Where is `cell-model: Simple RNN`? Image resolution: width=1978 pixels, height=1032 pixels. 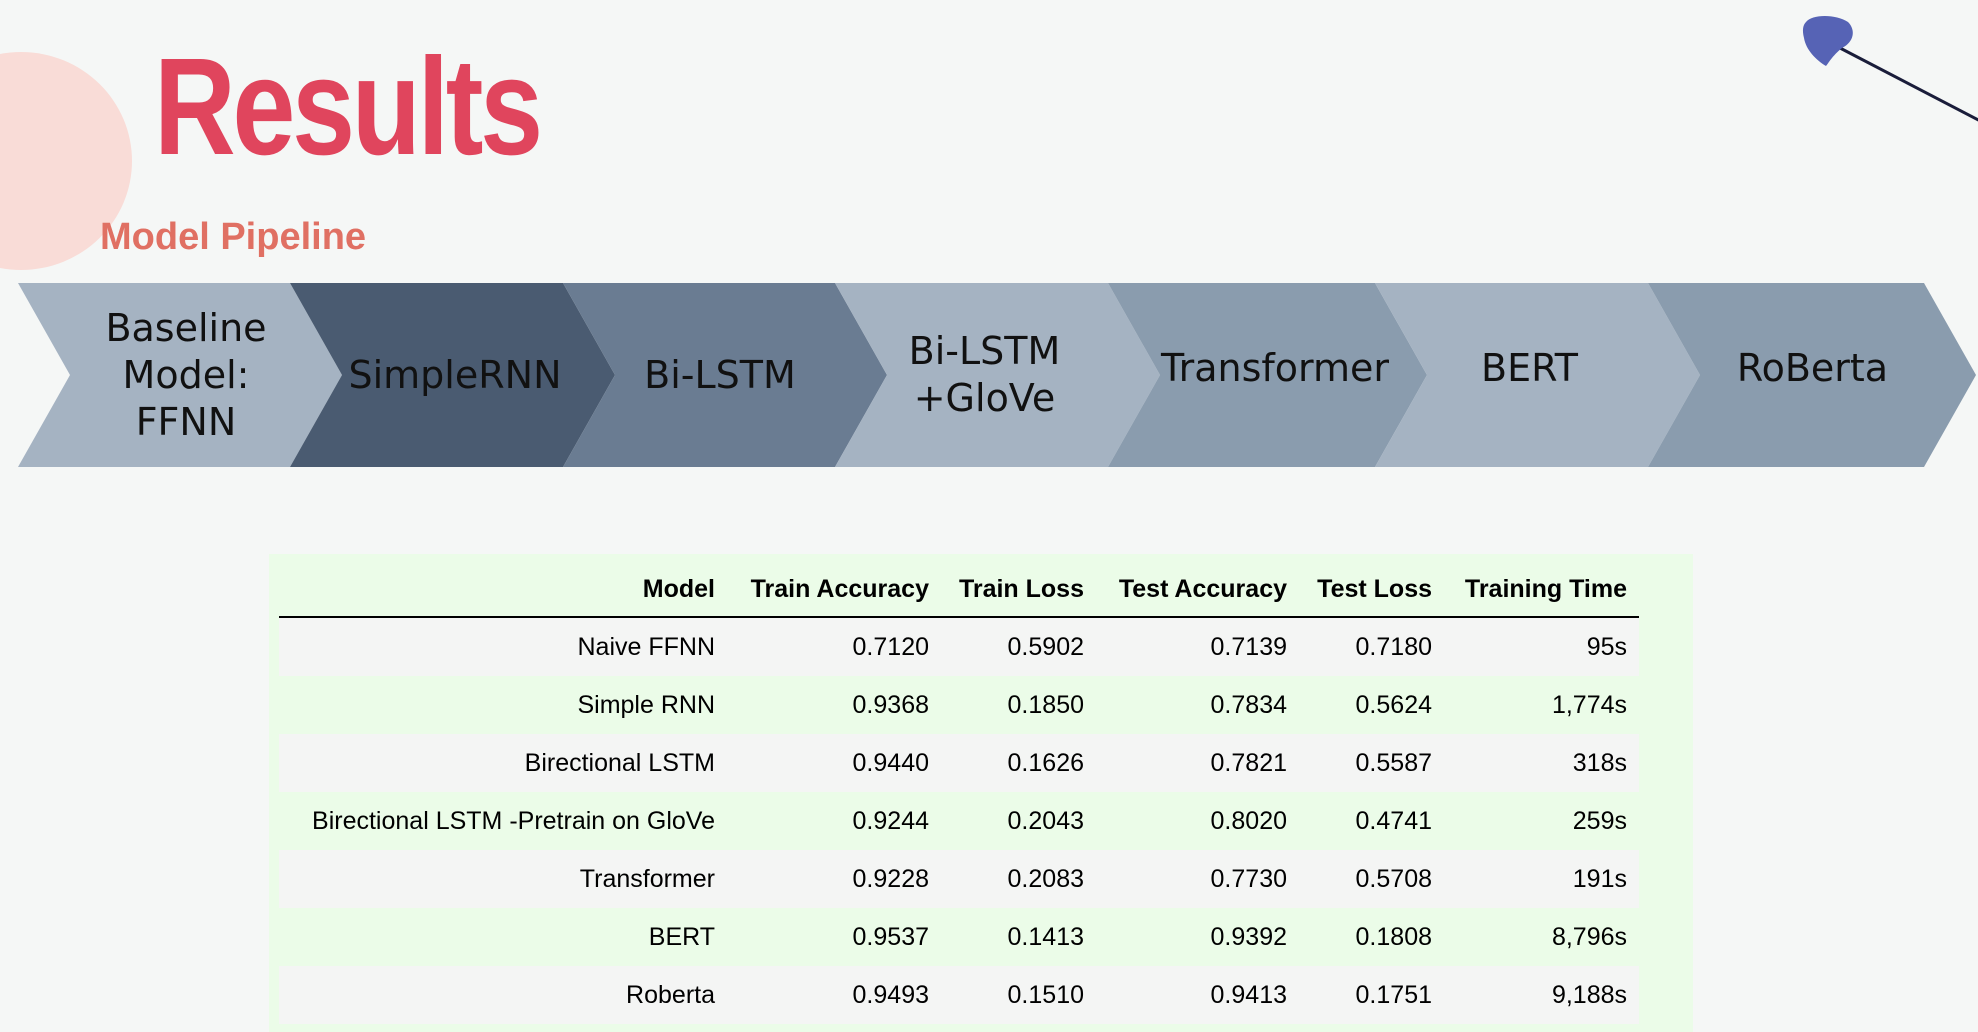
cell-model: Simple RNN is located at coordinates (503, 705).